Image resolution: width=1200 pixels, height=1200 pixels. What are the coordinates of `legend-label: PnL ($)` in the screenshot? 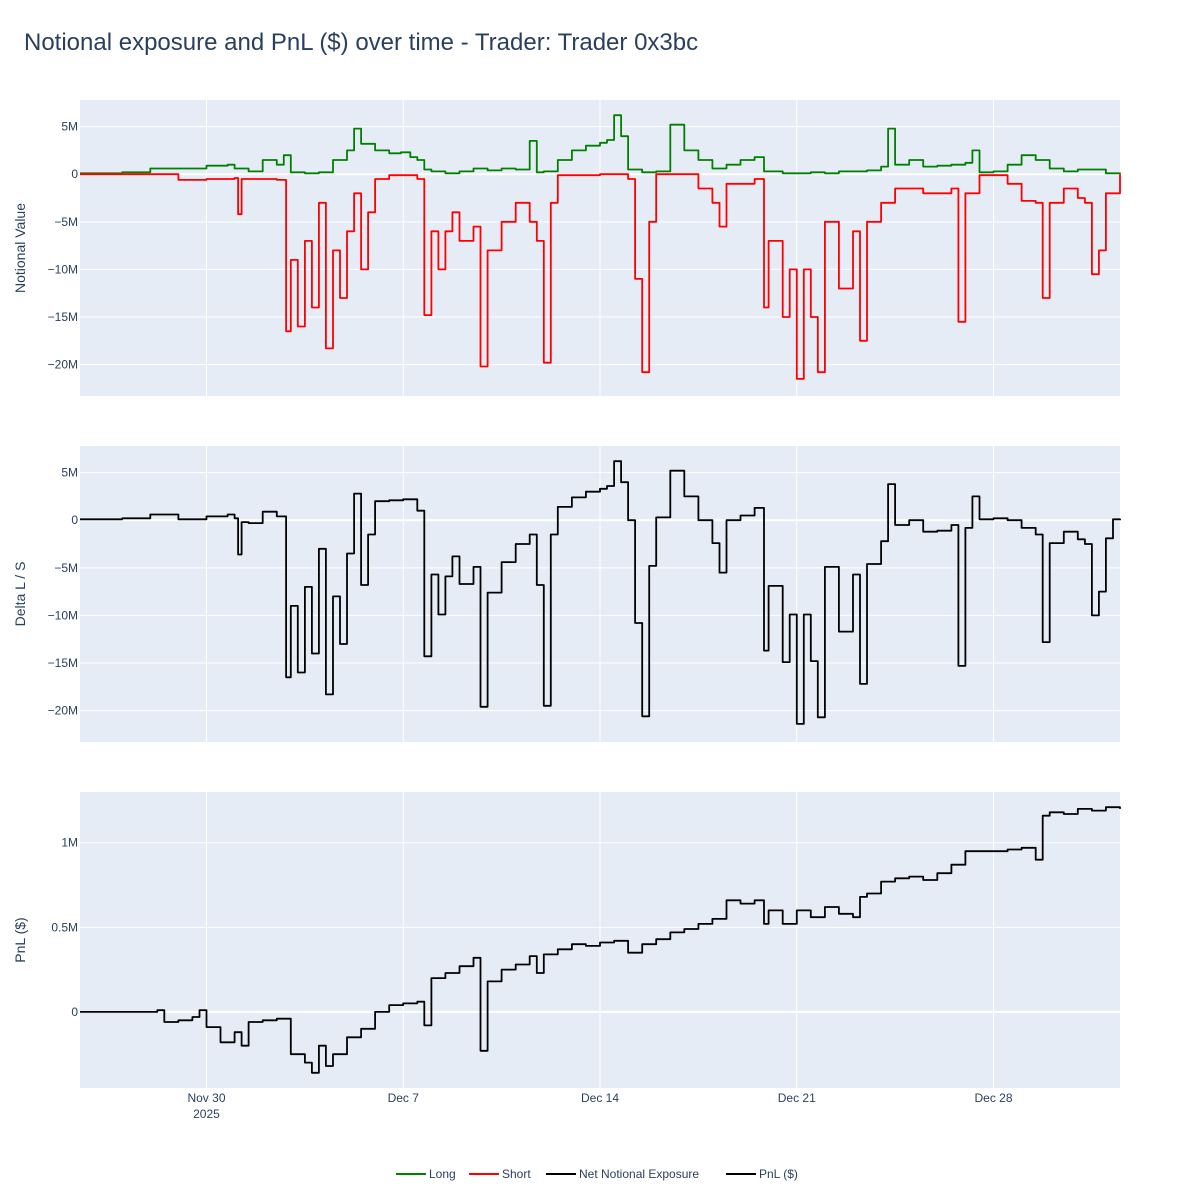 It's located at (778, 1174).